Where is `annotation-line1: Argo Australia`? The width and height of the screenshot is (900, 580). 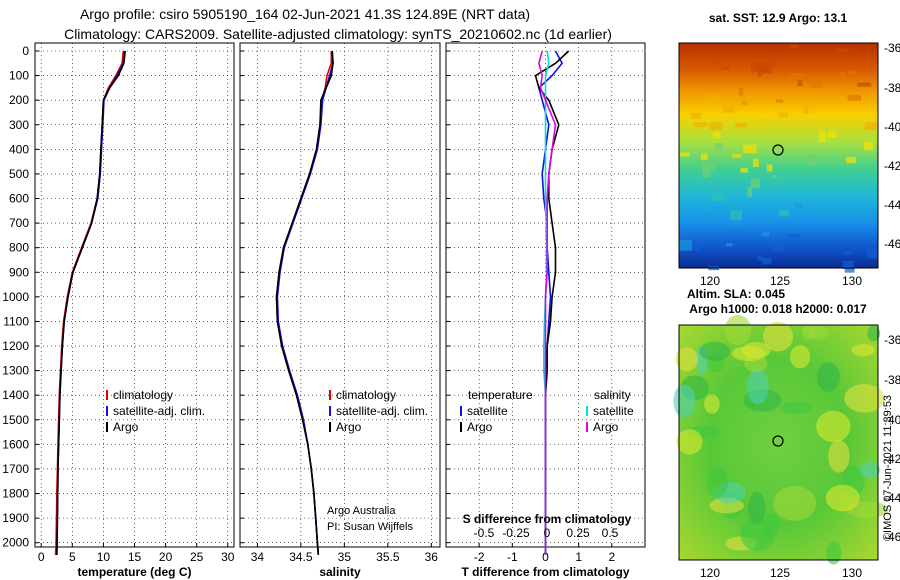 annotation-line1: Argo Australia is located at coordinates (361, 511).